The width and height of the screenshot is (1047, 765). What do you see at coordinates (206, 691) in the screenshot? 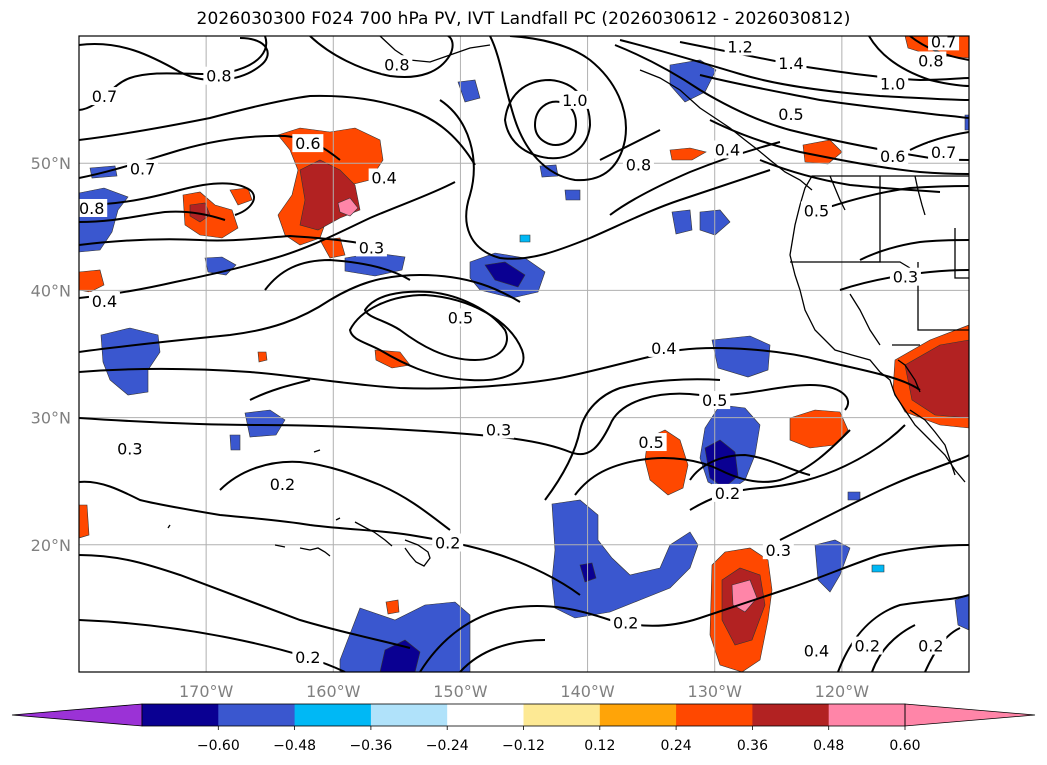
I see `longitude-label: 170°W` at bounding box center [206, 691].